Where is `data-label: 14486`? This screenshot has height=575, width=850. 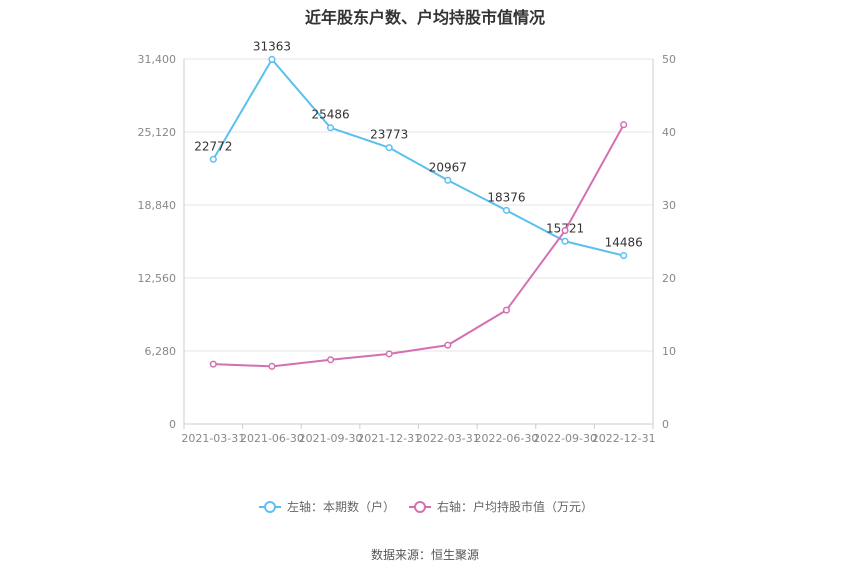
data-label: 14486 is located at coordinates (624, 243).